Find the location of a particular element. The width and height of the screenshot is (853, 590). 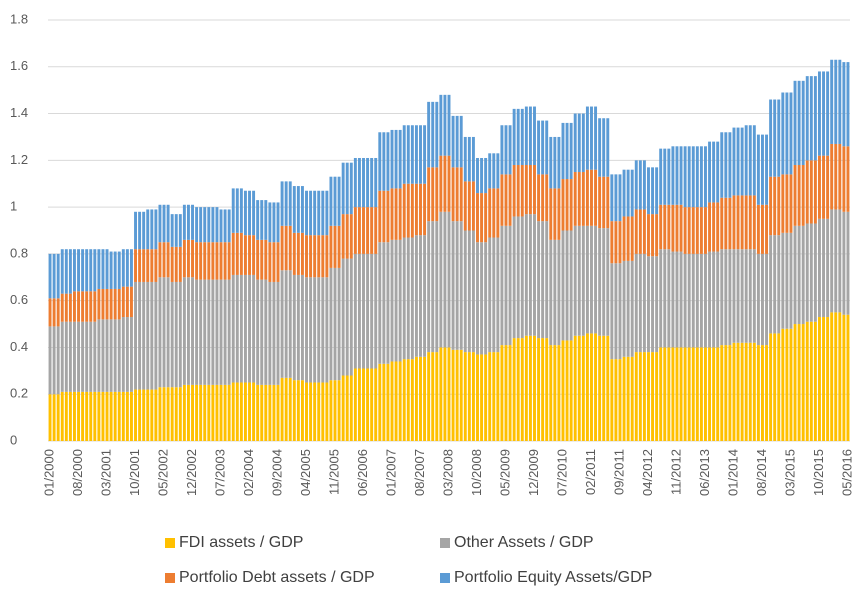

x-tick-label: 07/2010 is located at coordinates (561, 472).